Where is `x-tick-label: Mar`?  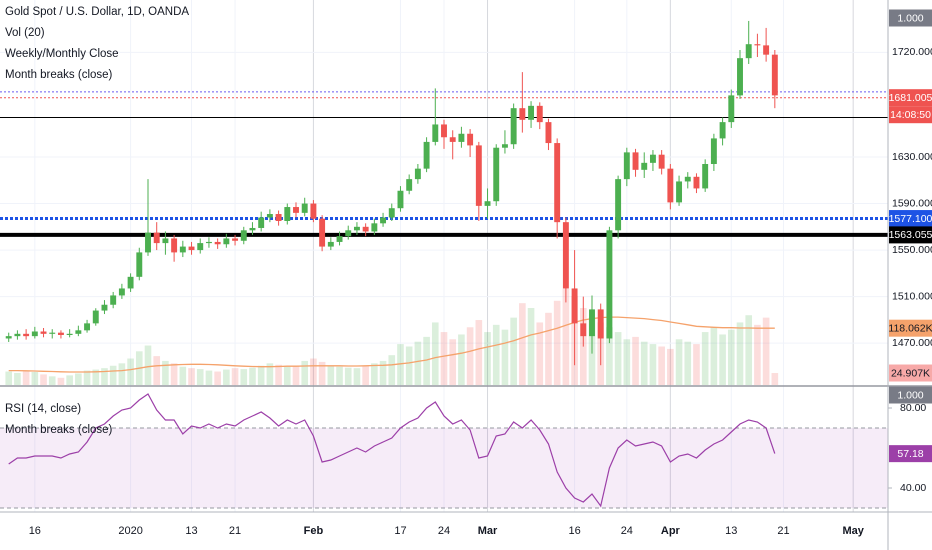
x-tick-label: Mar is located at coordinates (488, 531).